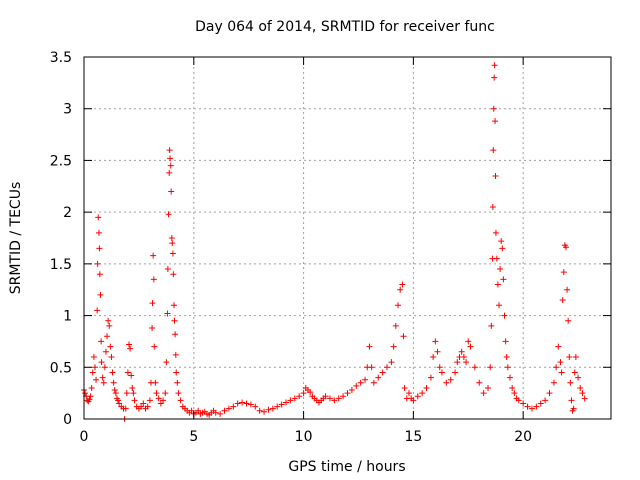 This screenshot has height=480, width=640. Describe the element at coordinates (67, 317) in the screenshot. I see `y-tick-label: 1` at that location.